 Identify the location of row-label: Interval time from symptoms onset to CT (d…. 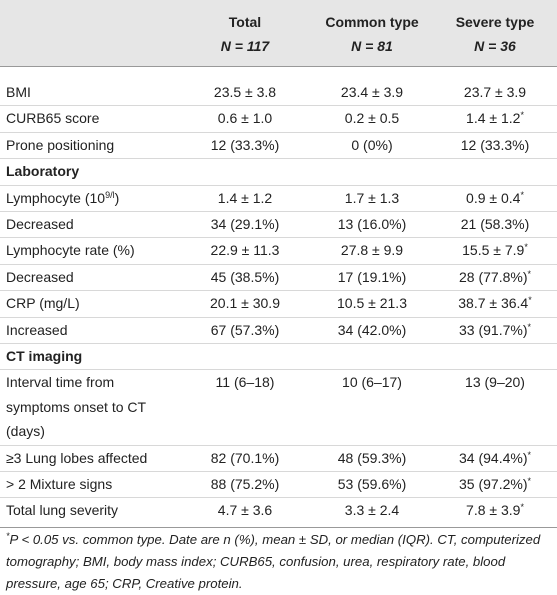
(76, 407).